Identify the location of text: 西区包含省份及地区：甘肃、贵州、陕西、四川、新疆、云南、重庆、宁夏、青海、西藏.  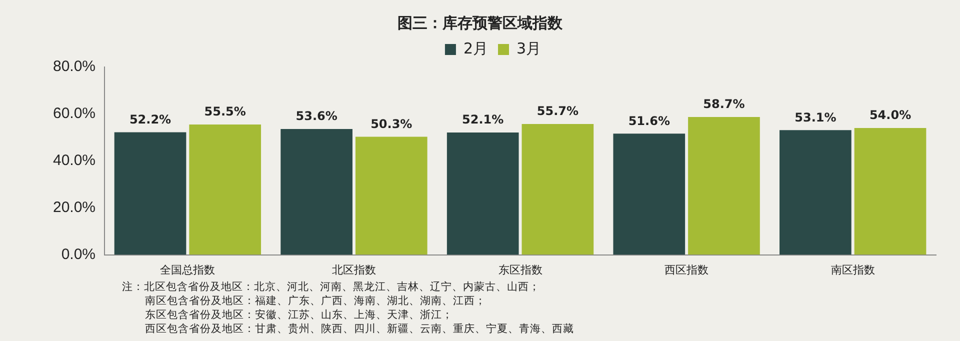
(359, 329).